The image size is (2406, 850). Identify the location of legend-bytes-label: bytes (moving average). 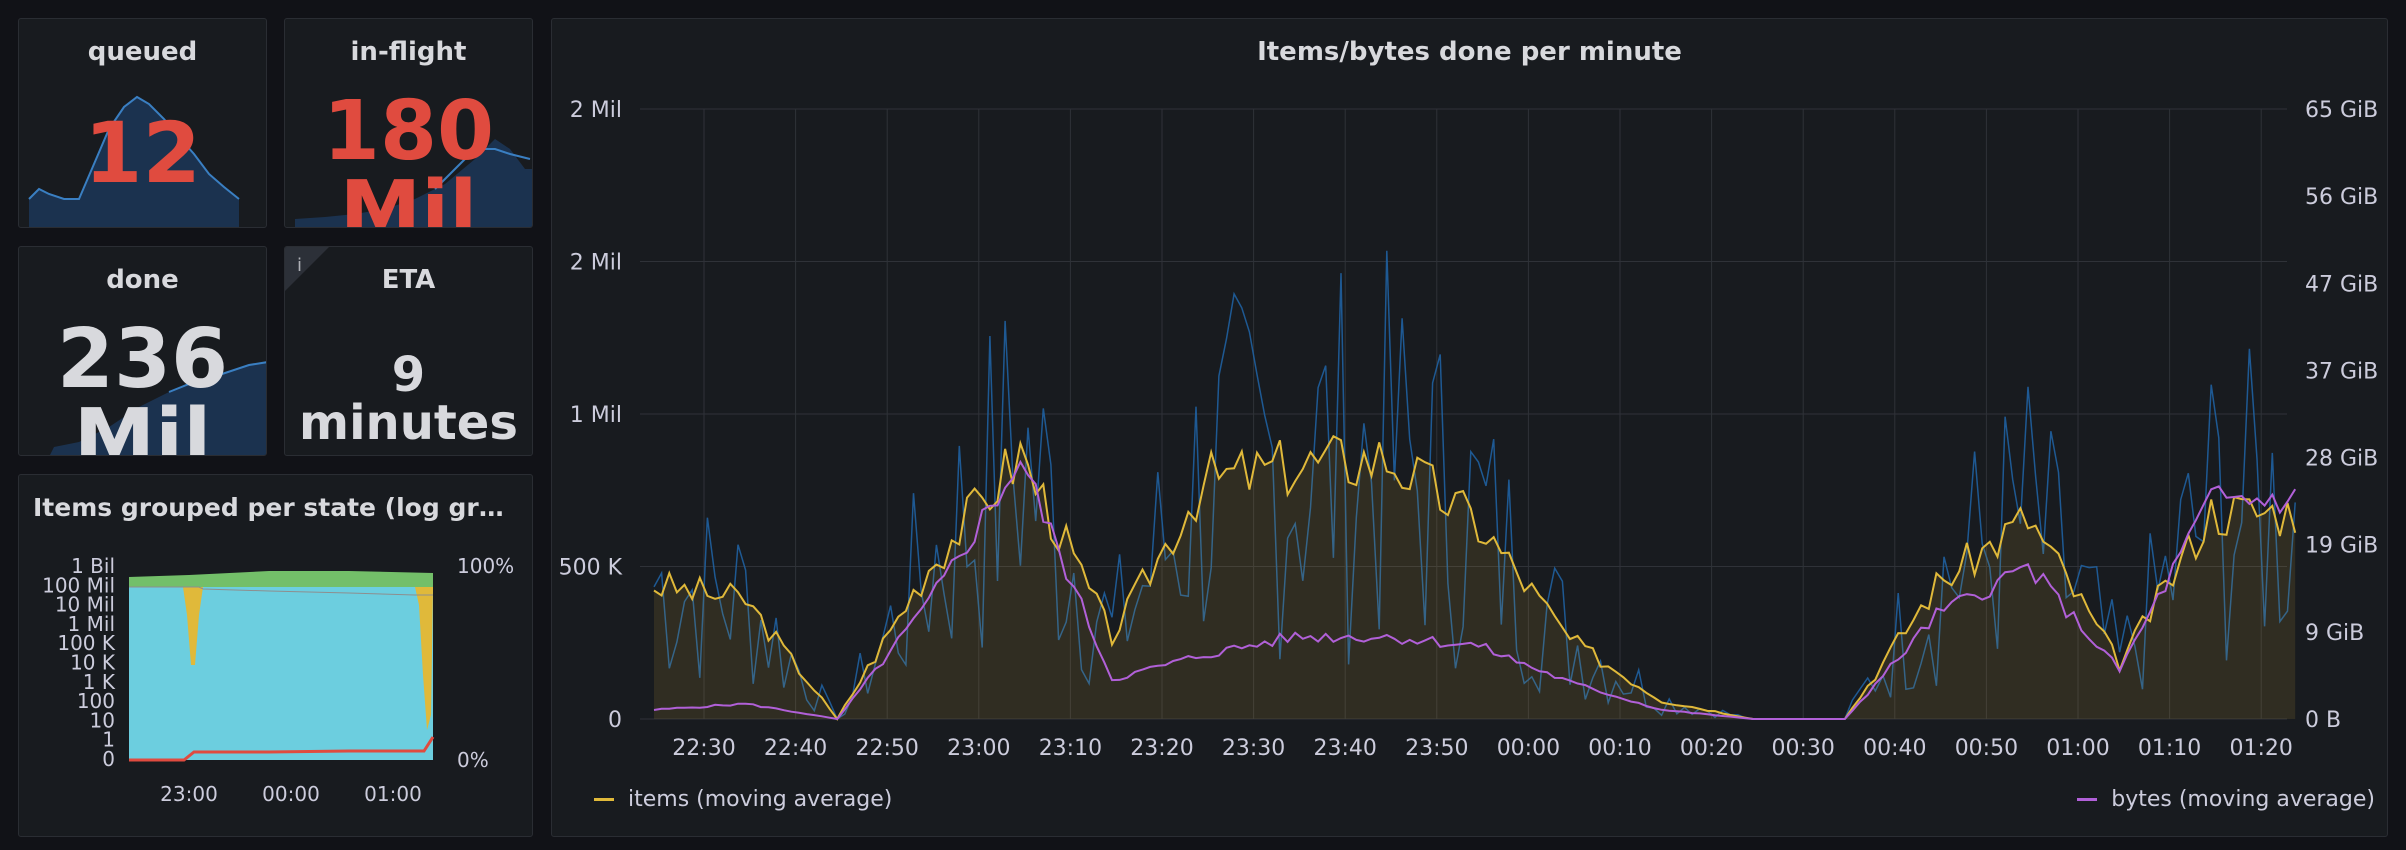
(2243, 799).